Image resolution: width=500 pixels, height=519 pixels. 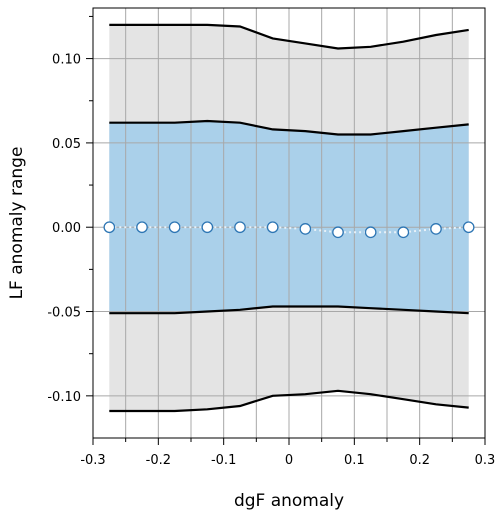 What do you see at coordinates (66, 228) in the screenshot?
I see `y-tick-label: 0.00` at bounding box center [66, 228].